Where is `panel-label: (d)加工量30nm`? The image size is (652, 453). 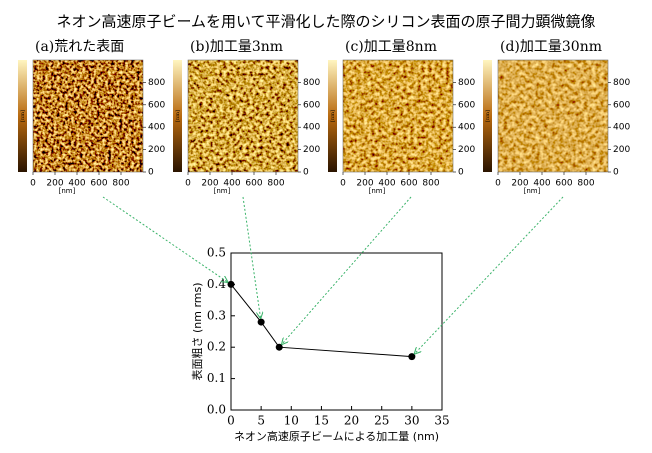
panel-label: (d)加工量30nm is located at coordinates (551, 47).